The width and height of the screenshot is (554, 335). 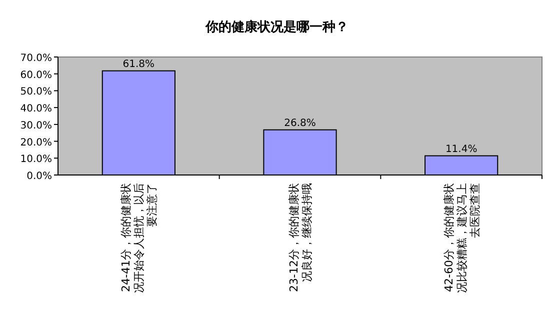 I want to click on y-tick-label: 70.0%, so click(x=36, y=58).